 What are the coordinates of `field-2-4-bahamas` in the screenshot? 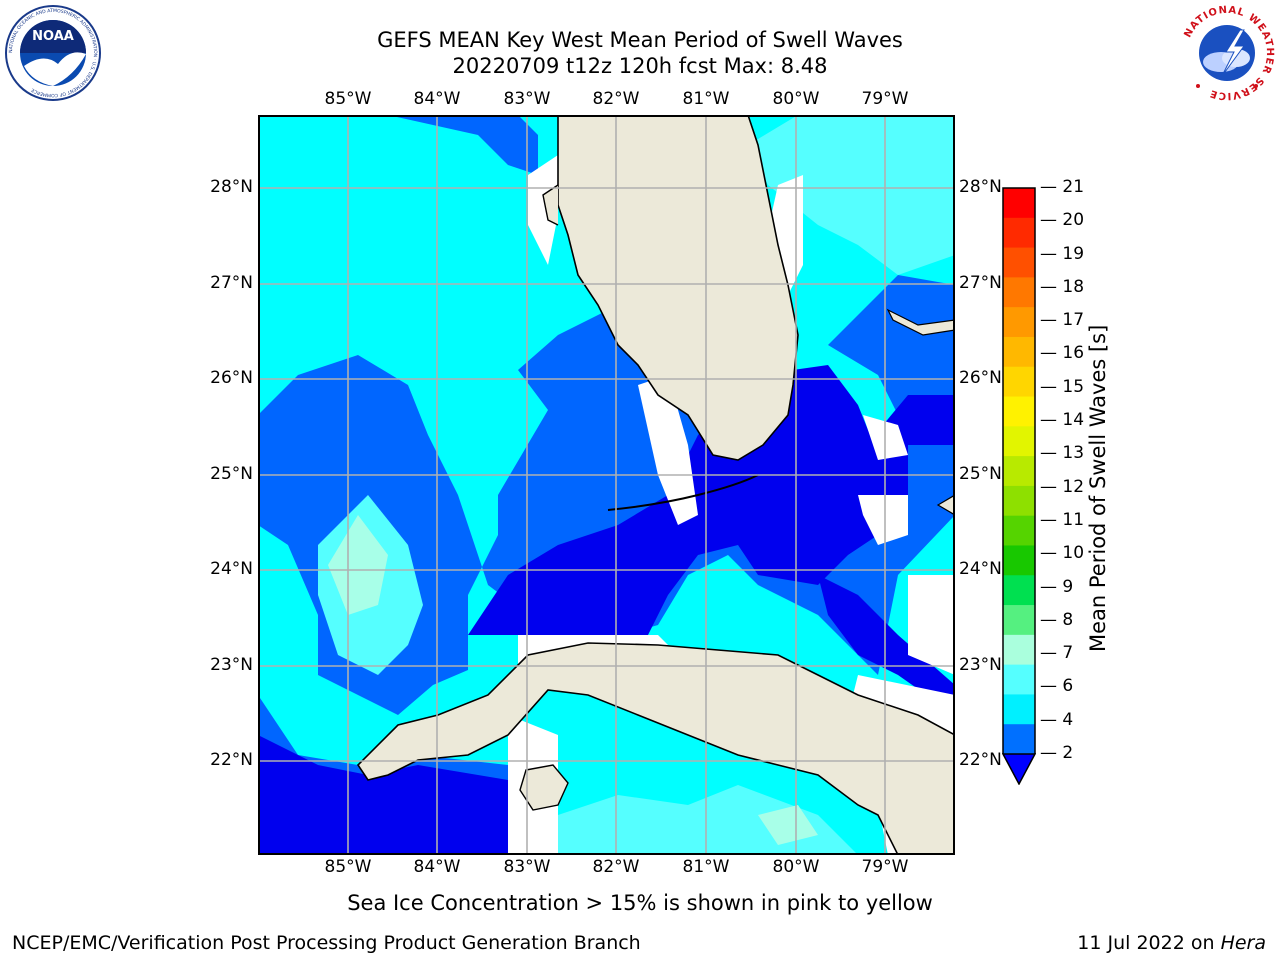 It's located at (906, 445).